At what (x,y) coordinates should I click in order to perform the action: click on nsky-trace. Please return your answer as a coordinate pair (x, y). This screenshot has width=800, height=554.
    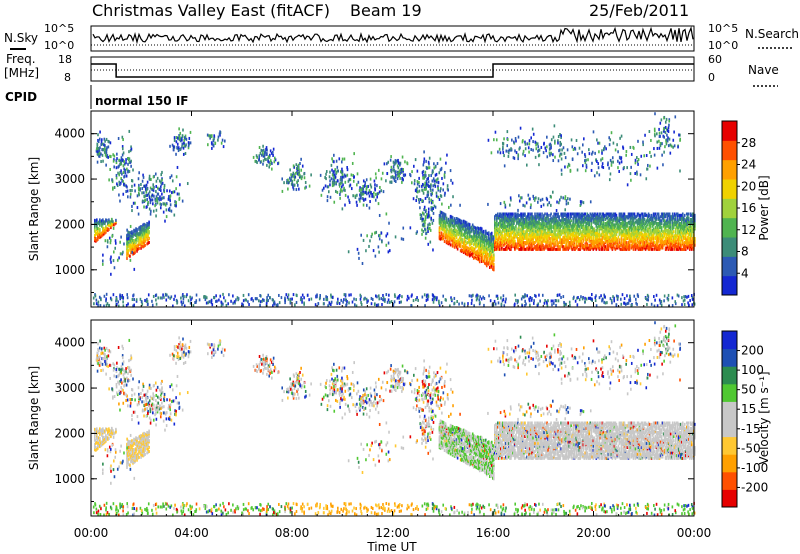
    Looking at the image, I should click on (392, 36).